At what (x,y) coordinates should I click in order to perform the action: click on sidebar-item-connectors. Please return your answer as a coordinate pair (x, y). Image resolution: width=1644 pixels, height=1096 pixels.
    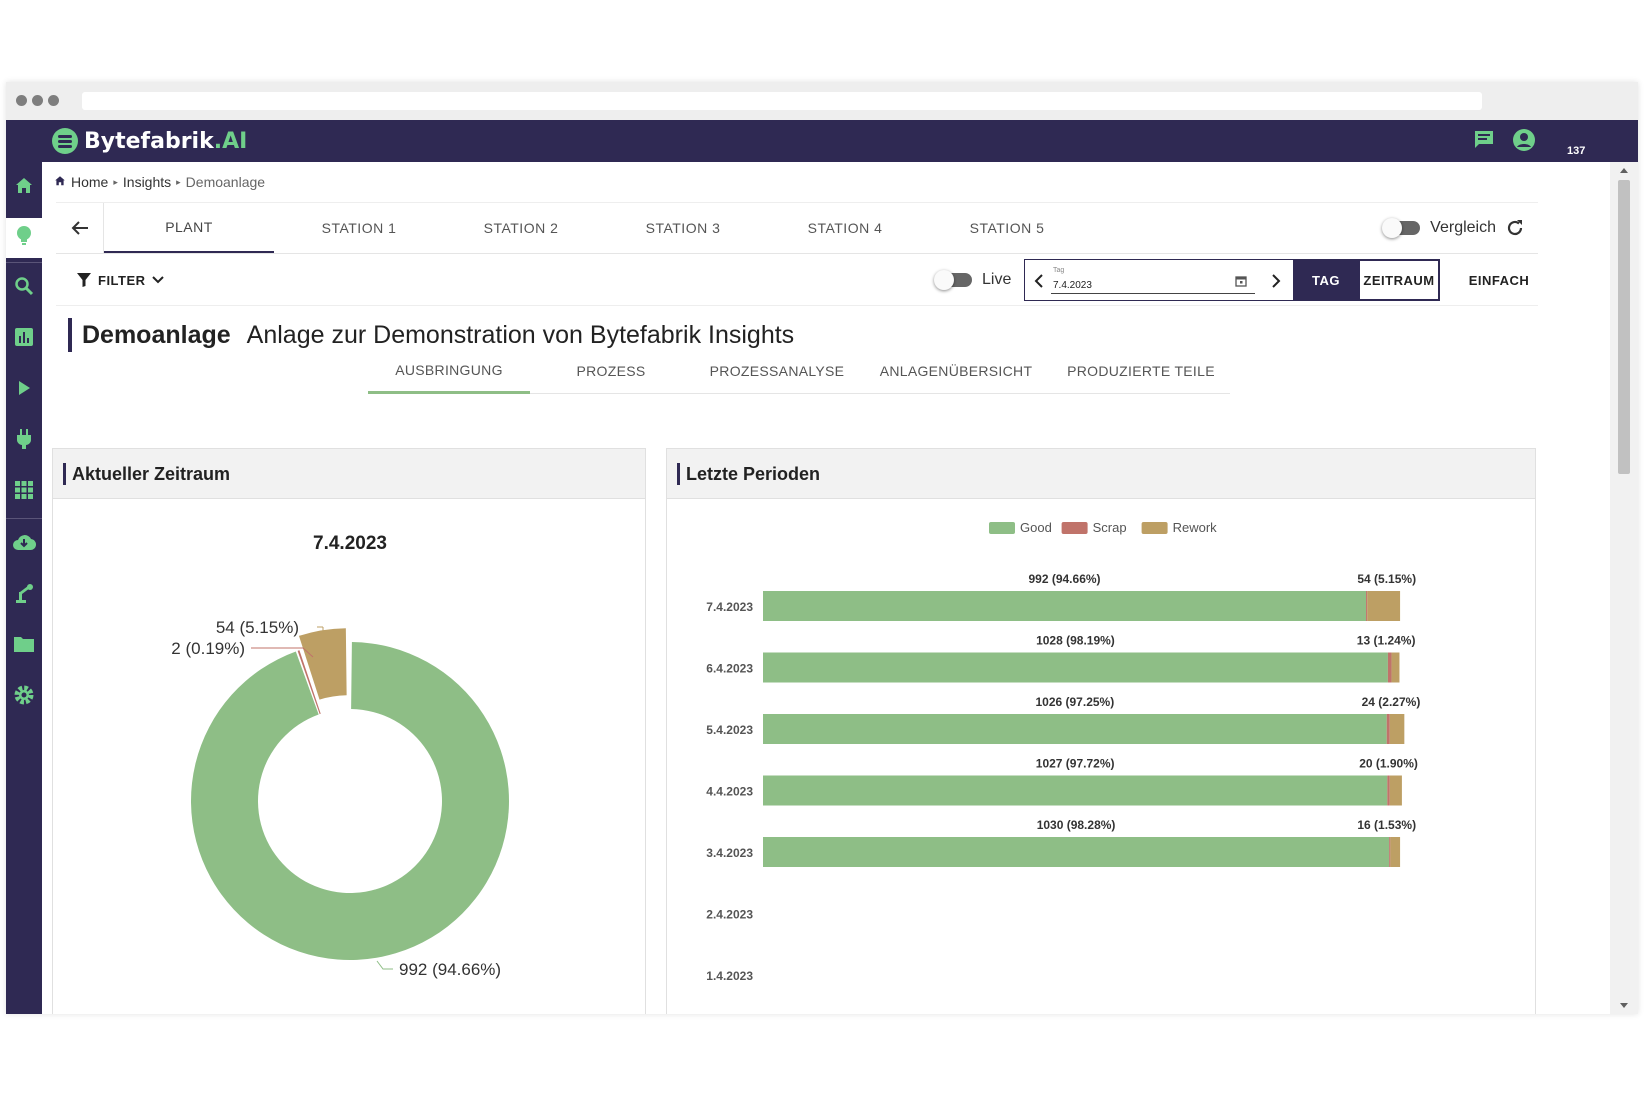
    Looking at the image, I should click on (24, 441).